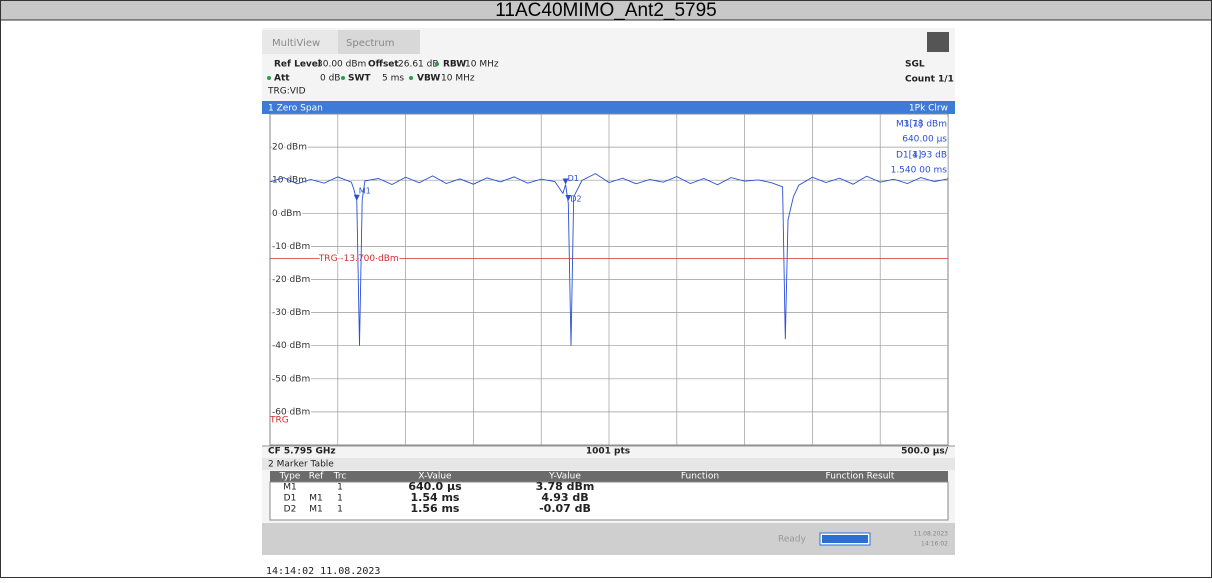 The image size is (1212, 583). Describe the element at coordinates (291, 346) in the screenshot. I see `y-tick-label: -40 dBm` at that location.